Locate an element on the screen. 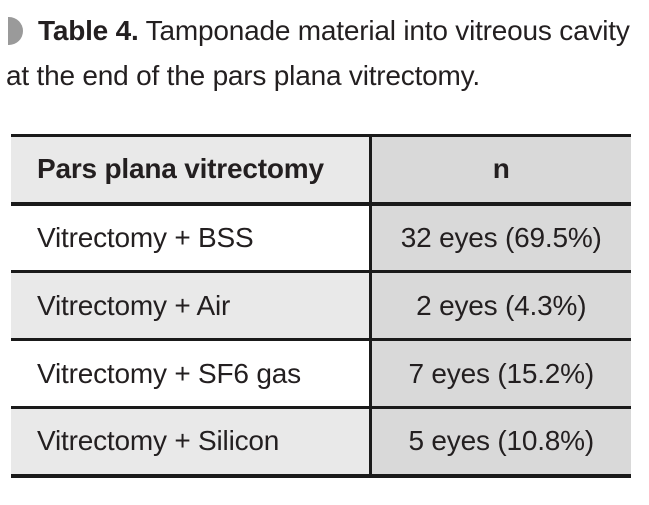  count-cell: 5 eyes (10.8%) is located at coordinates (500, 442).